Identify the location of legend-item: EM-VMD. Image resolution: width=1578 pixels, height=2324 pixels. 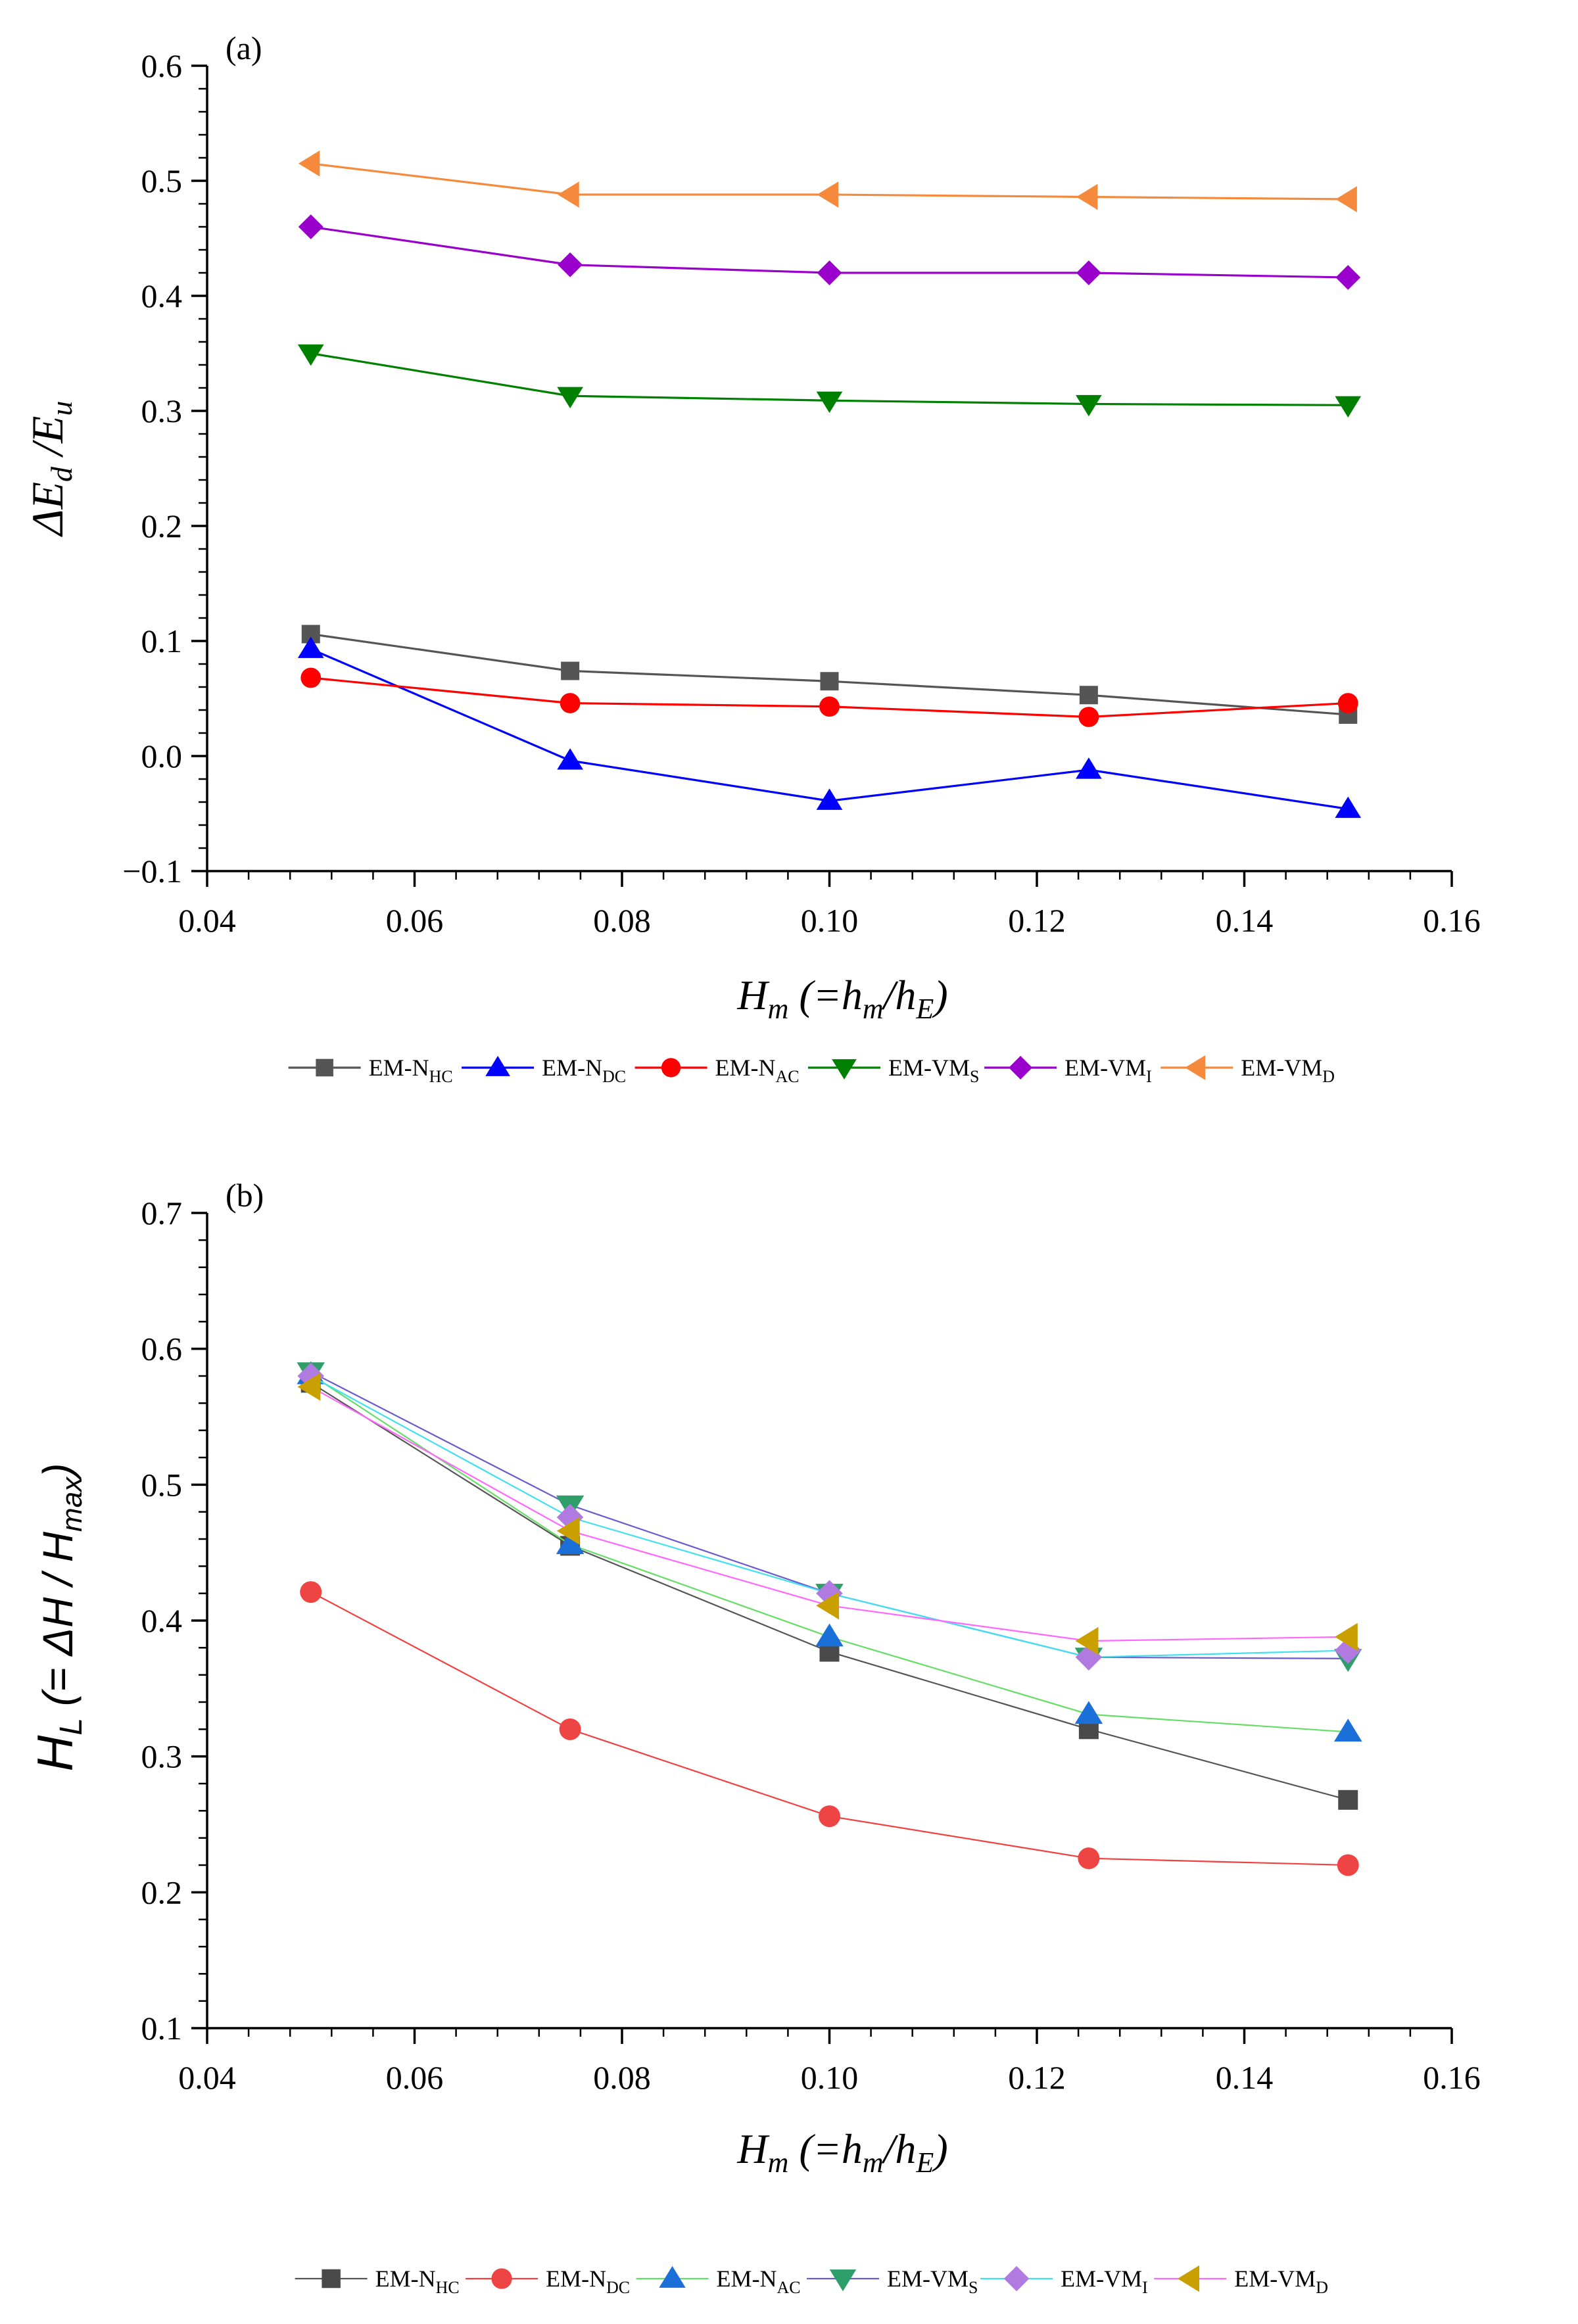
(1247, 1070).